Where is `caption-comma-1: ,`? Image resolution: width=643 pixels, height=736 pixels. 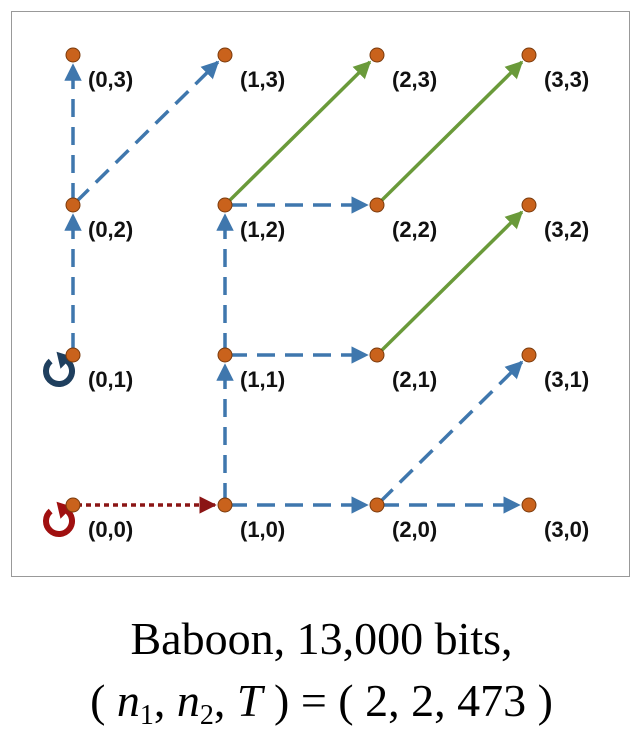 caption-comma-1: , is located at coordinates (159, 700).